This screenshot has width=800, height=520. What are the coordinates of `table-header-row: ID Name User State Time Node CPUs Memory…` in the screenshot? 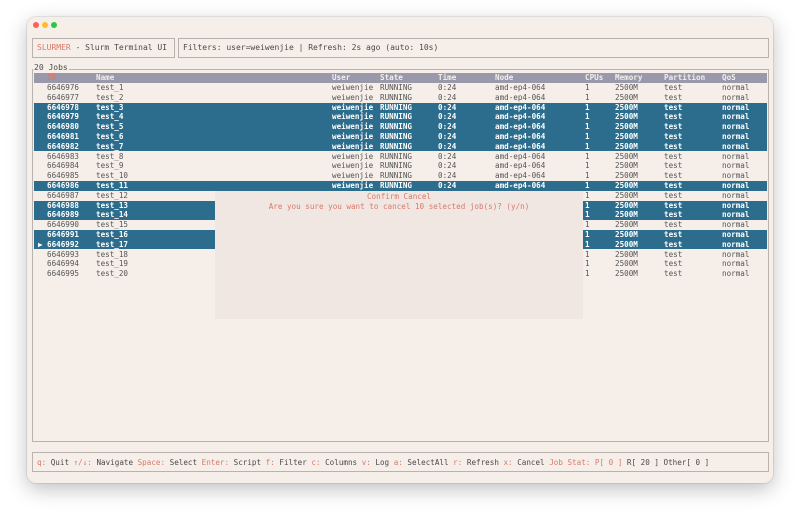 It's located at (400, 78).